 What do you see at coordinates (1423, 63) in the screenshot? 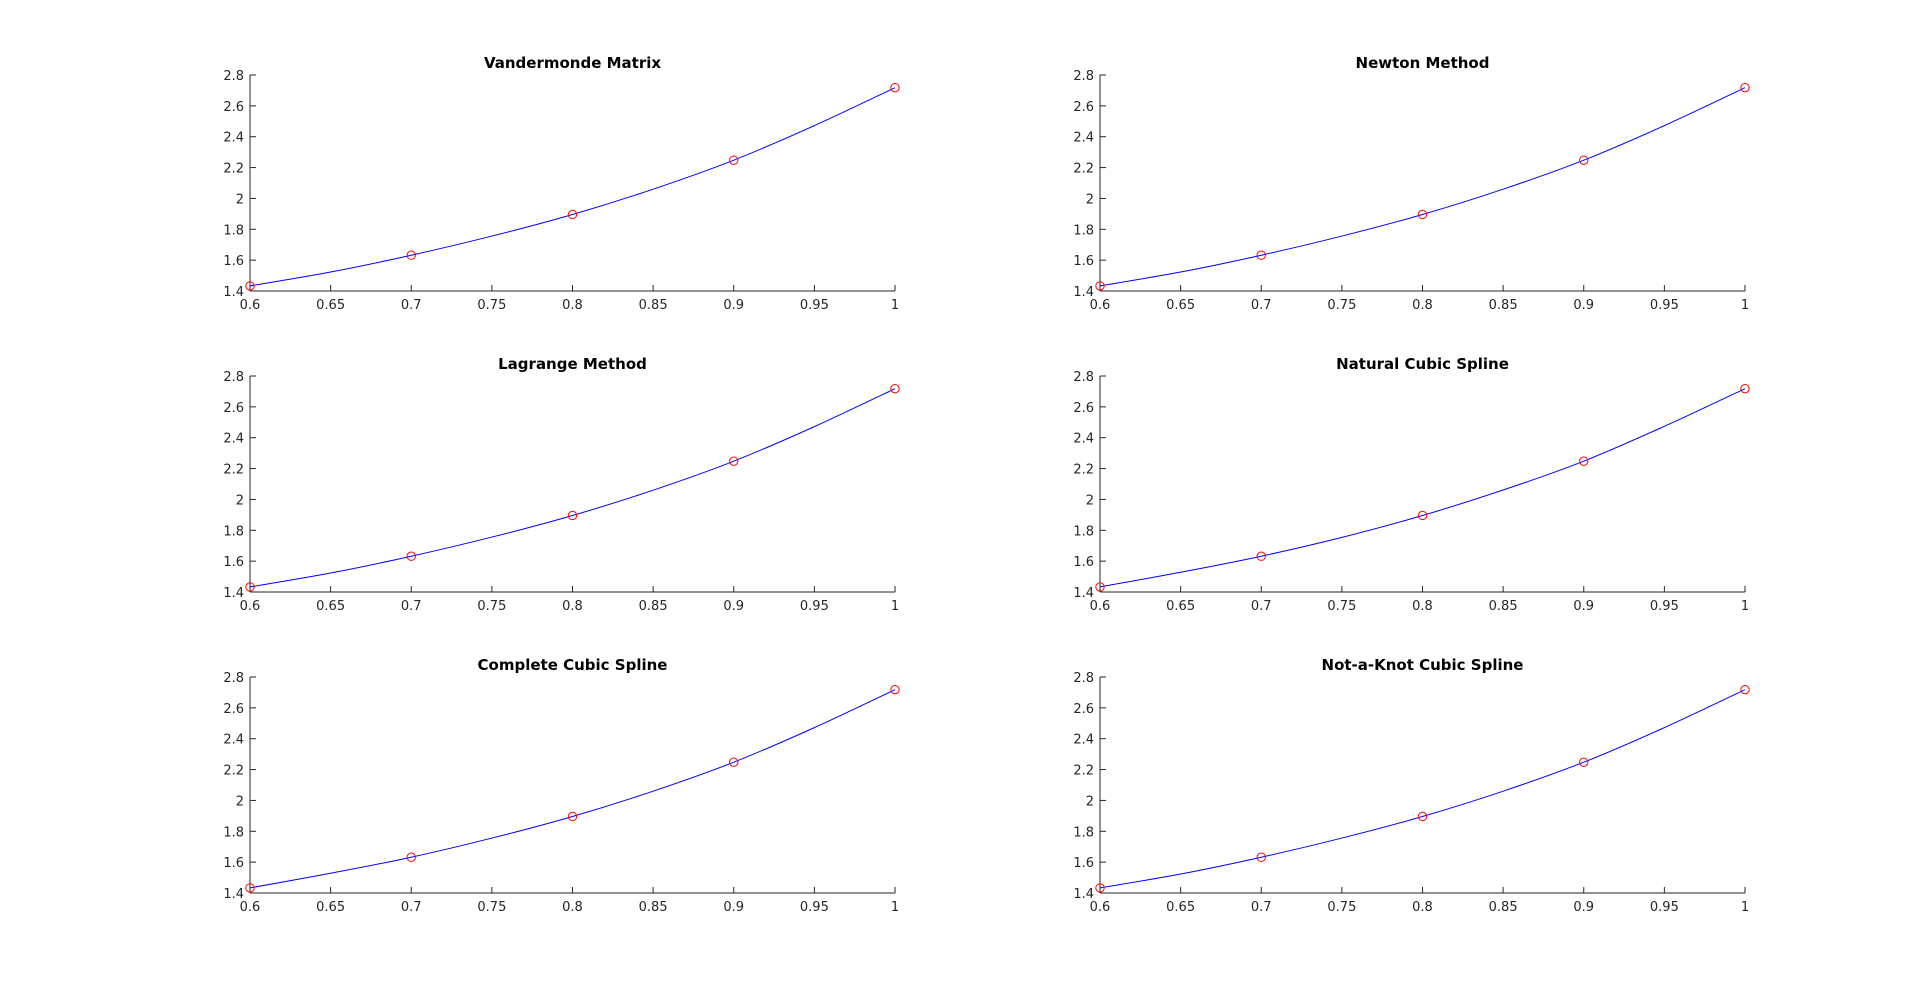
I see `chart-title: Newton Method` at bounding box center [1423, 63].